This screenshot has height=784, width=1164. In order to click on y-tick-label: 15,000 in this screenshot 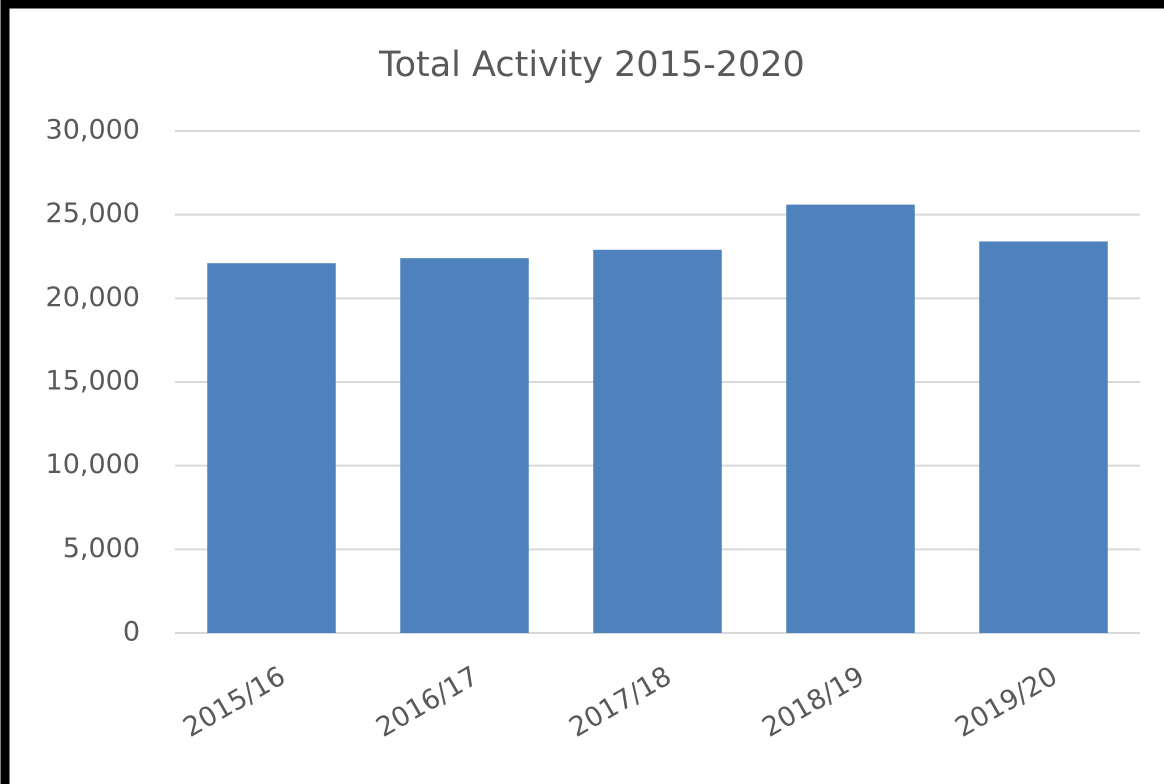, I will do `click(93, 381)`.